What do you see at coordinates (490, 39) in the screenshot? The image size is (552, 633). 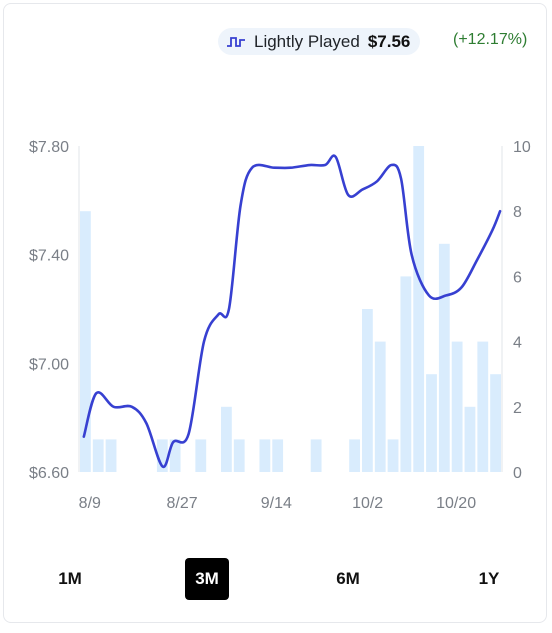 I see `price-change: (+12.17%)` at bounding box center [490, 39].